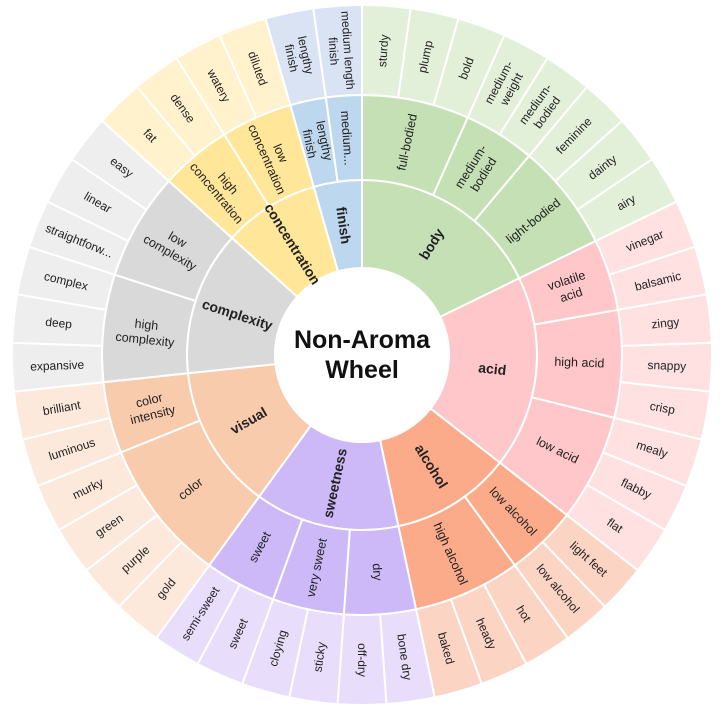 This screenshot has width=725, height=711. I want to click on subcategory-label-high-acid: high acid, so click(579, 363).